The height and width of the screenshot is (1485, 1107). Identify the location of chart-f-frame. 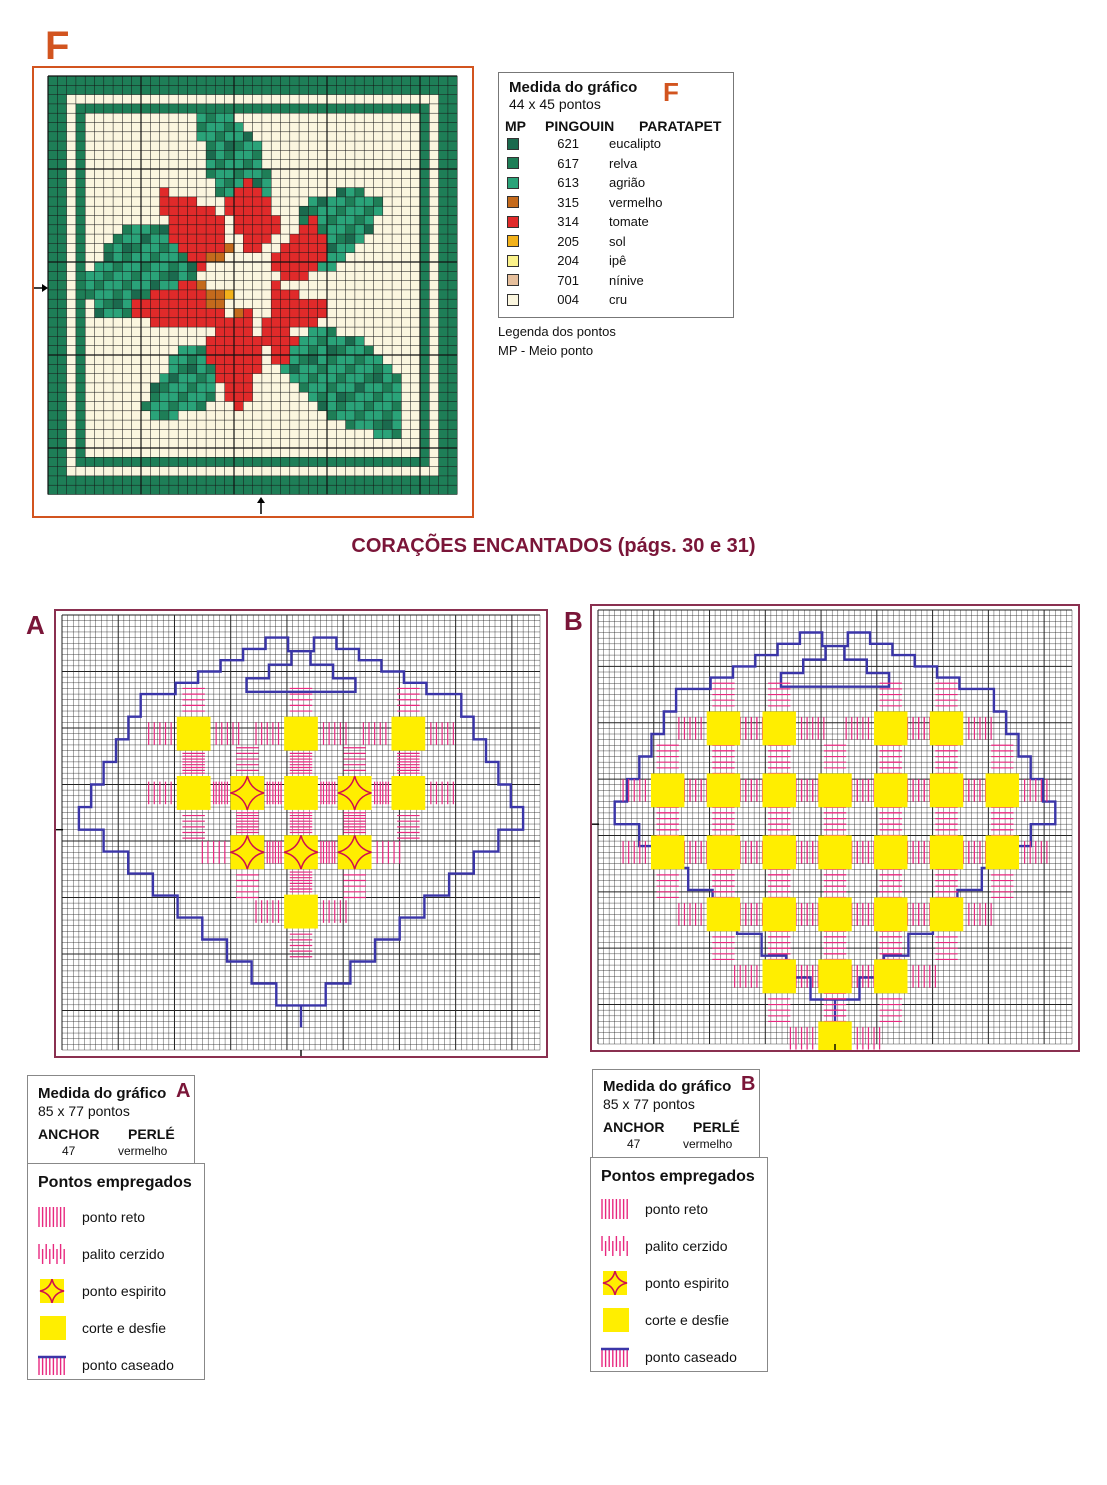
(253, 292).